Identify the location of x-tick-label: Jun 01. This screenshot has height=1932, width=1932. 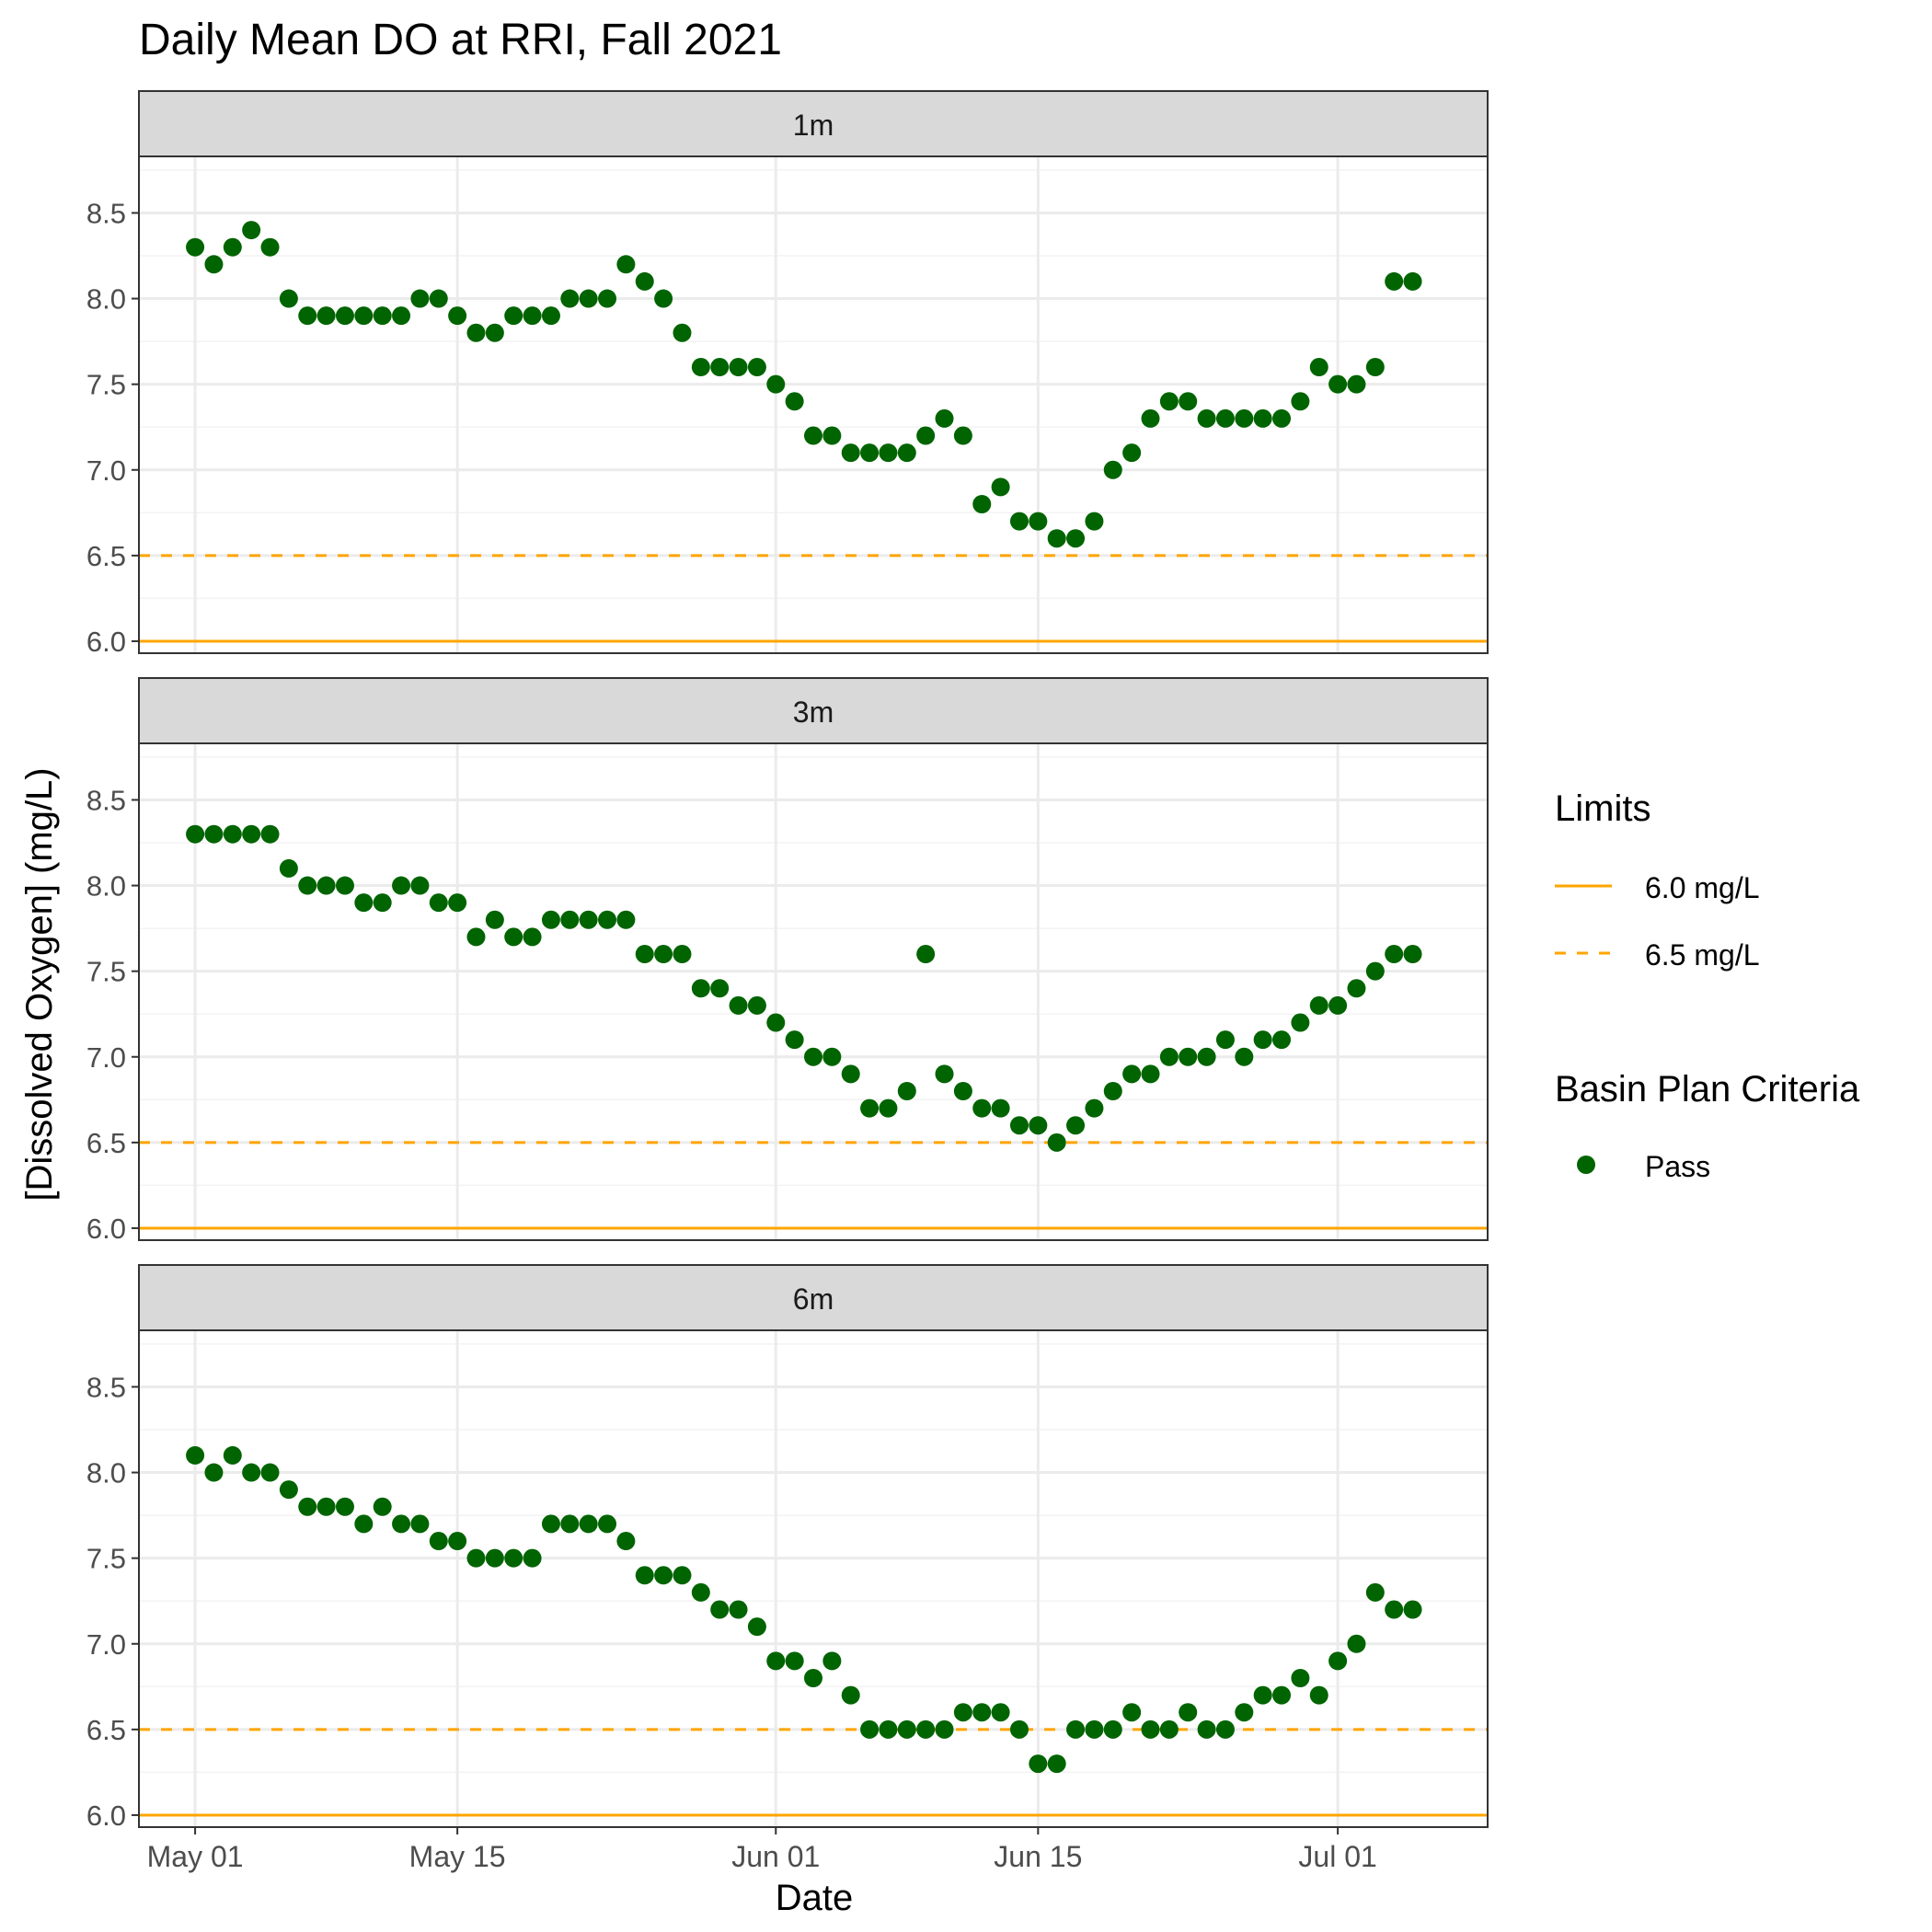
(775, 1856).